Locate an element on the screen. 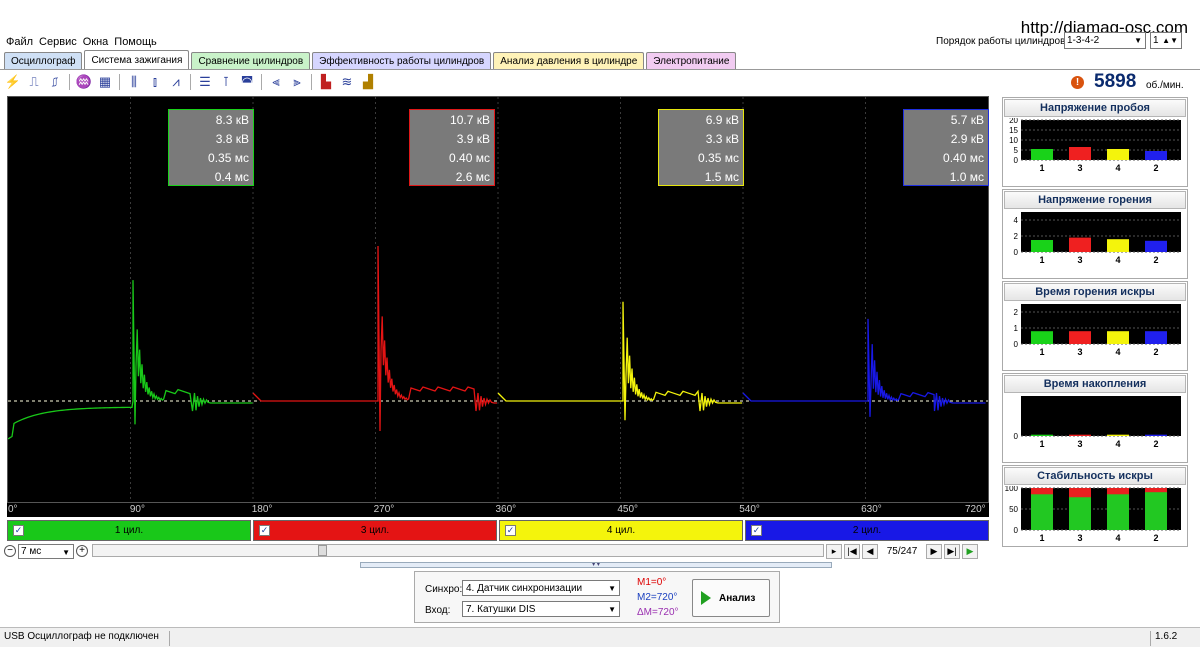  tab-3: Эффективность работы цилиндров is located at coordinates (402, 60).